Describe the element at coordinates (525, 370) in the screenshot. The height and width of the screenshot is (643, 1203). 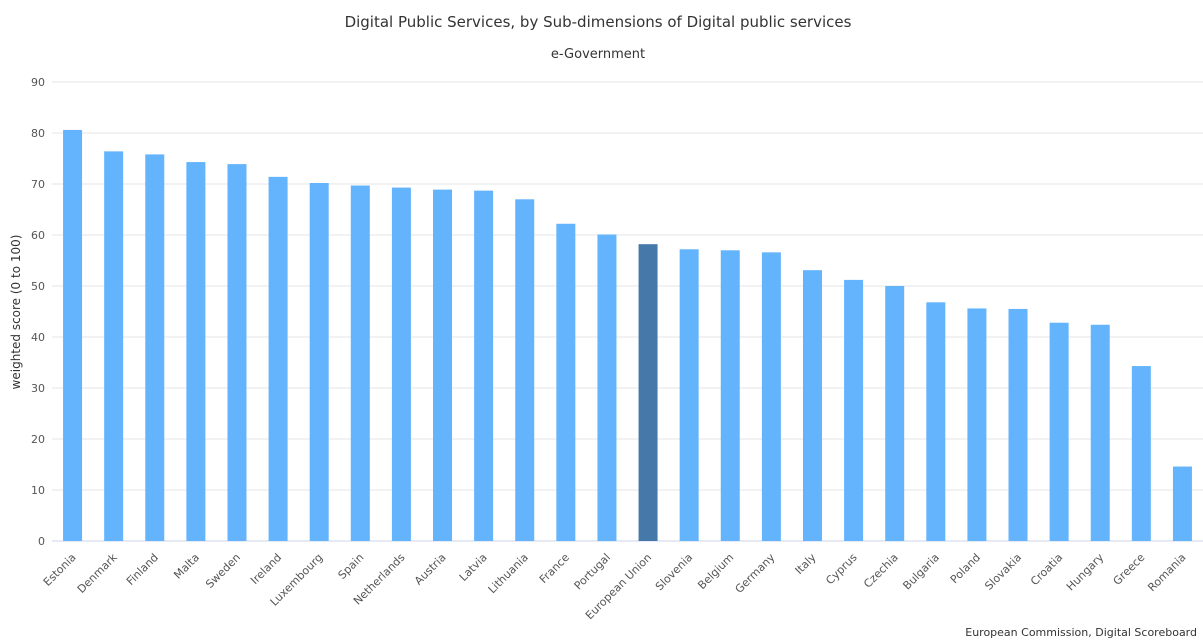
I see `bar-lithuania` at that location.